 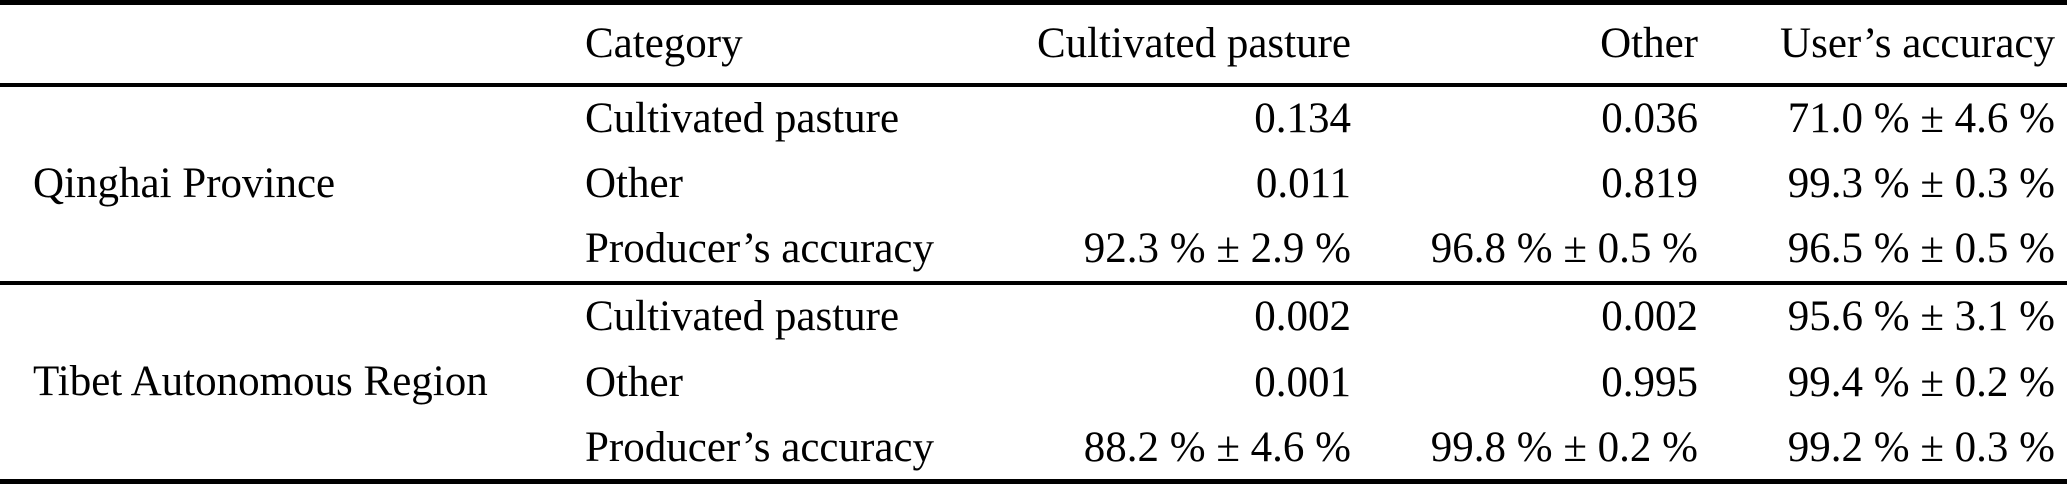 I want to click on table-row: Other 0.011 0.819 99.3 % ± 0.3 %, so click(x=1033, y=184).